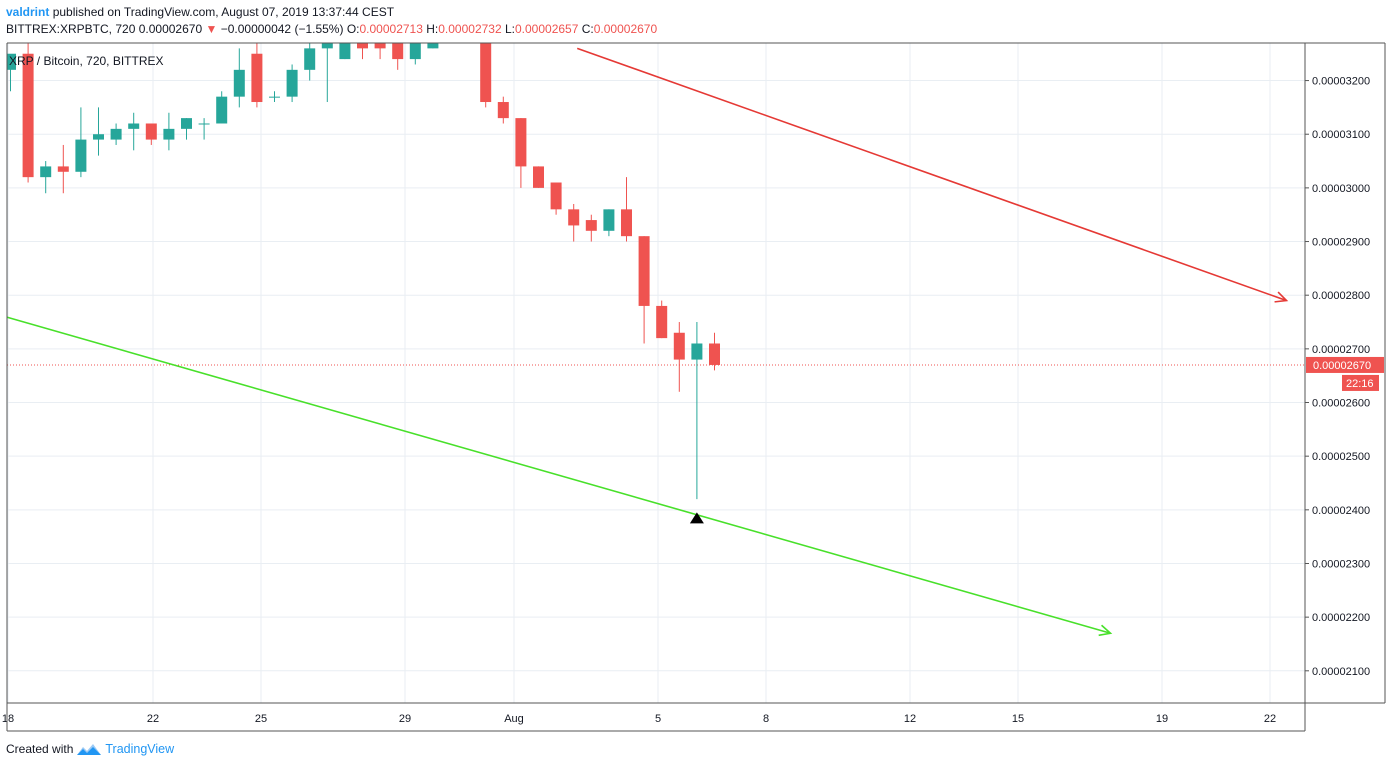  Describe the element at coordinates (1341, 135) in the screenshot. I see `y-tick-label: 0.00003100` at that location.